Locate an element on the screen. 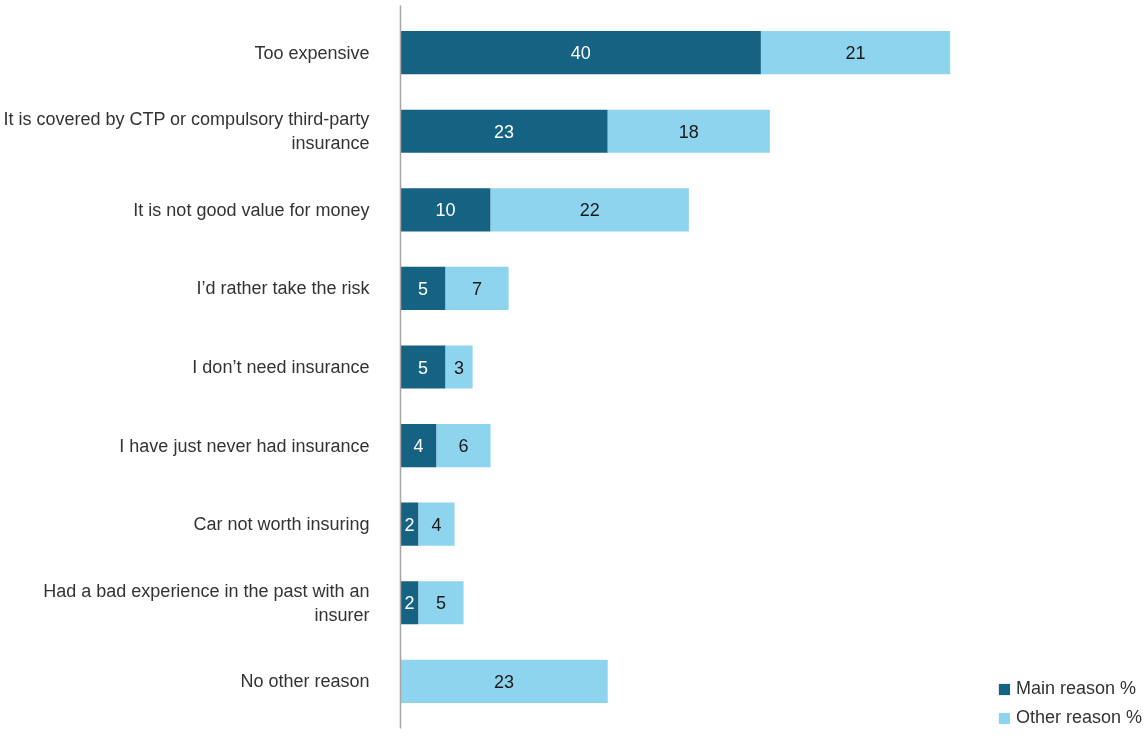 The image size is (1147, 748). y-tick-label: It is covered by CTP or compulsory third-party insurance is located at coordinates (186, 131).